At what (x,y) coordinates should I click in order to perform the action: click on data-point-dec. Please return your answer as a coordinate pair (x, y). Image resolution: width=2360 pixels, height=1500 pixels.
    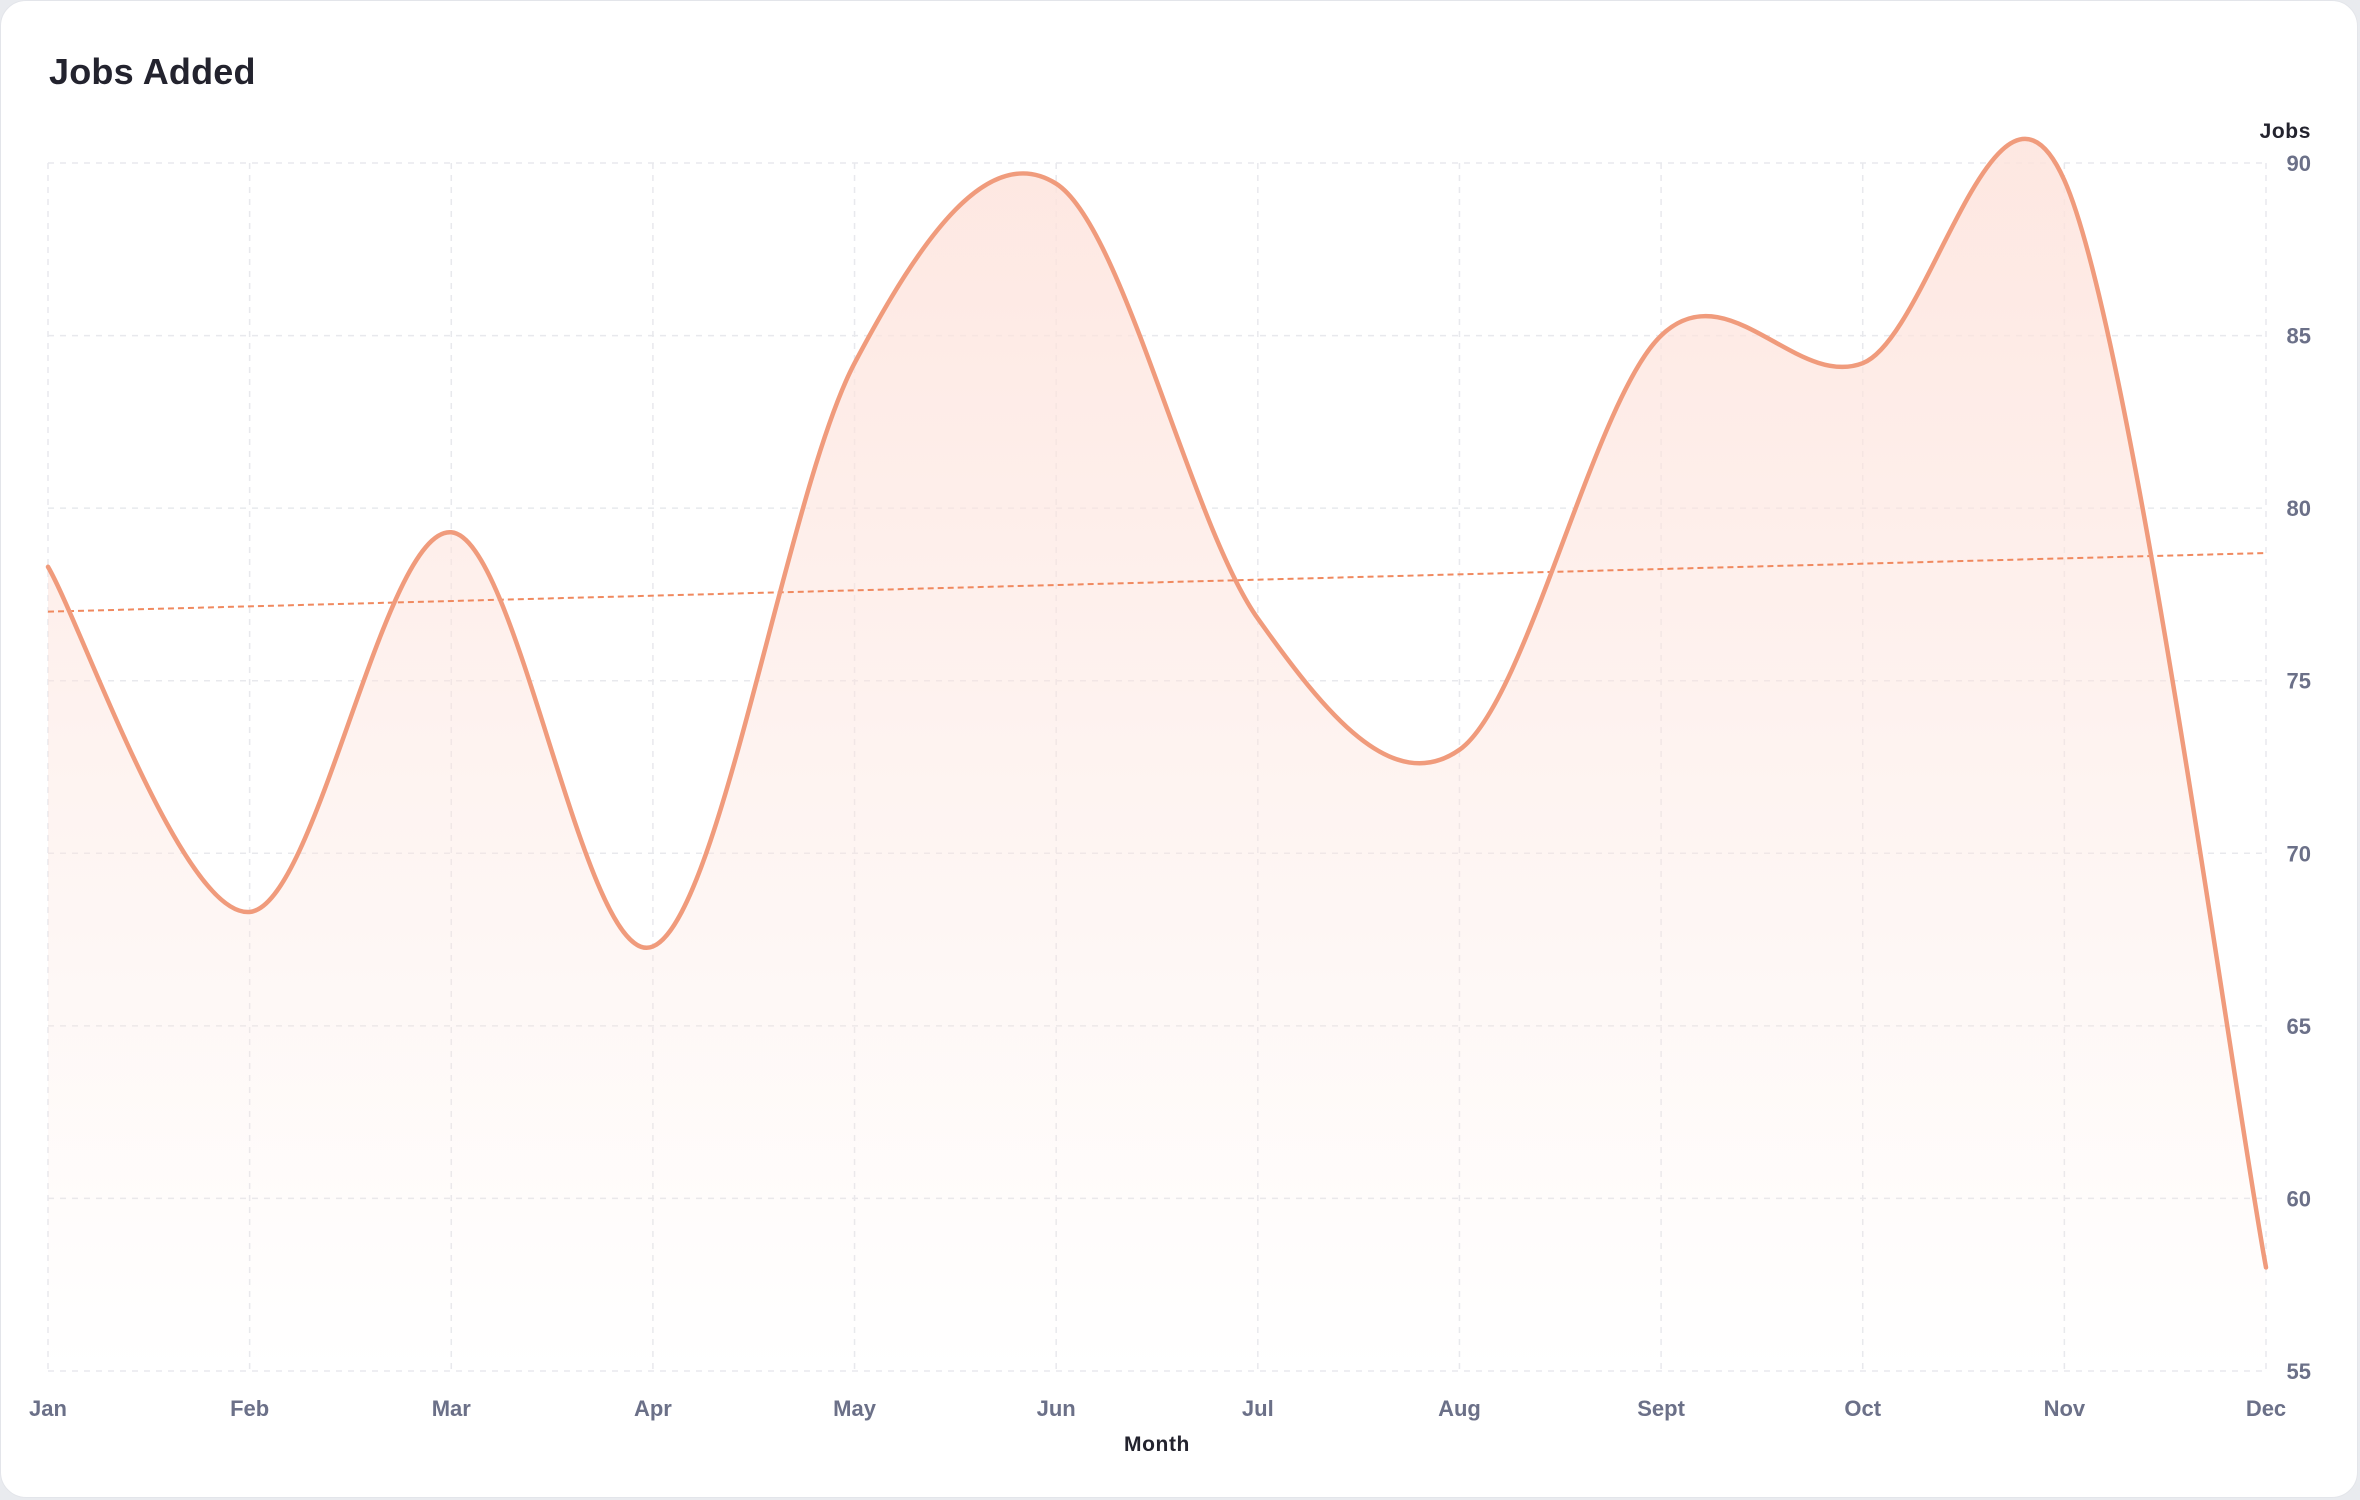
    Looking at the image, I should click on (2266, 1267).